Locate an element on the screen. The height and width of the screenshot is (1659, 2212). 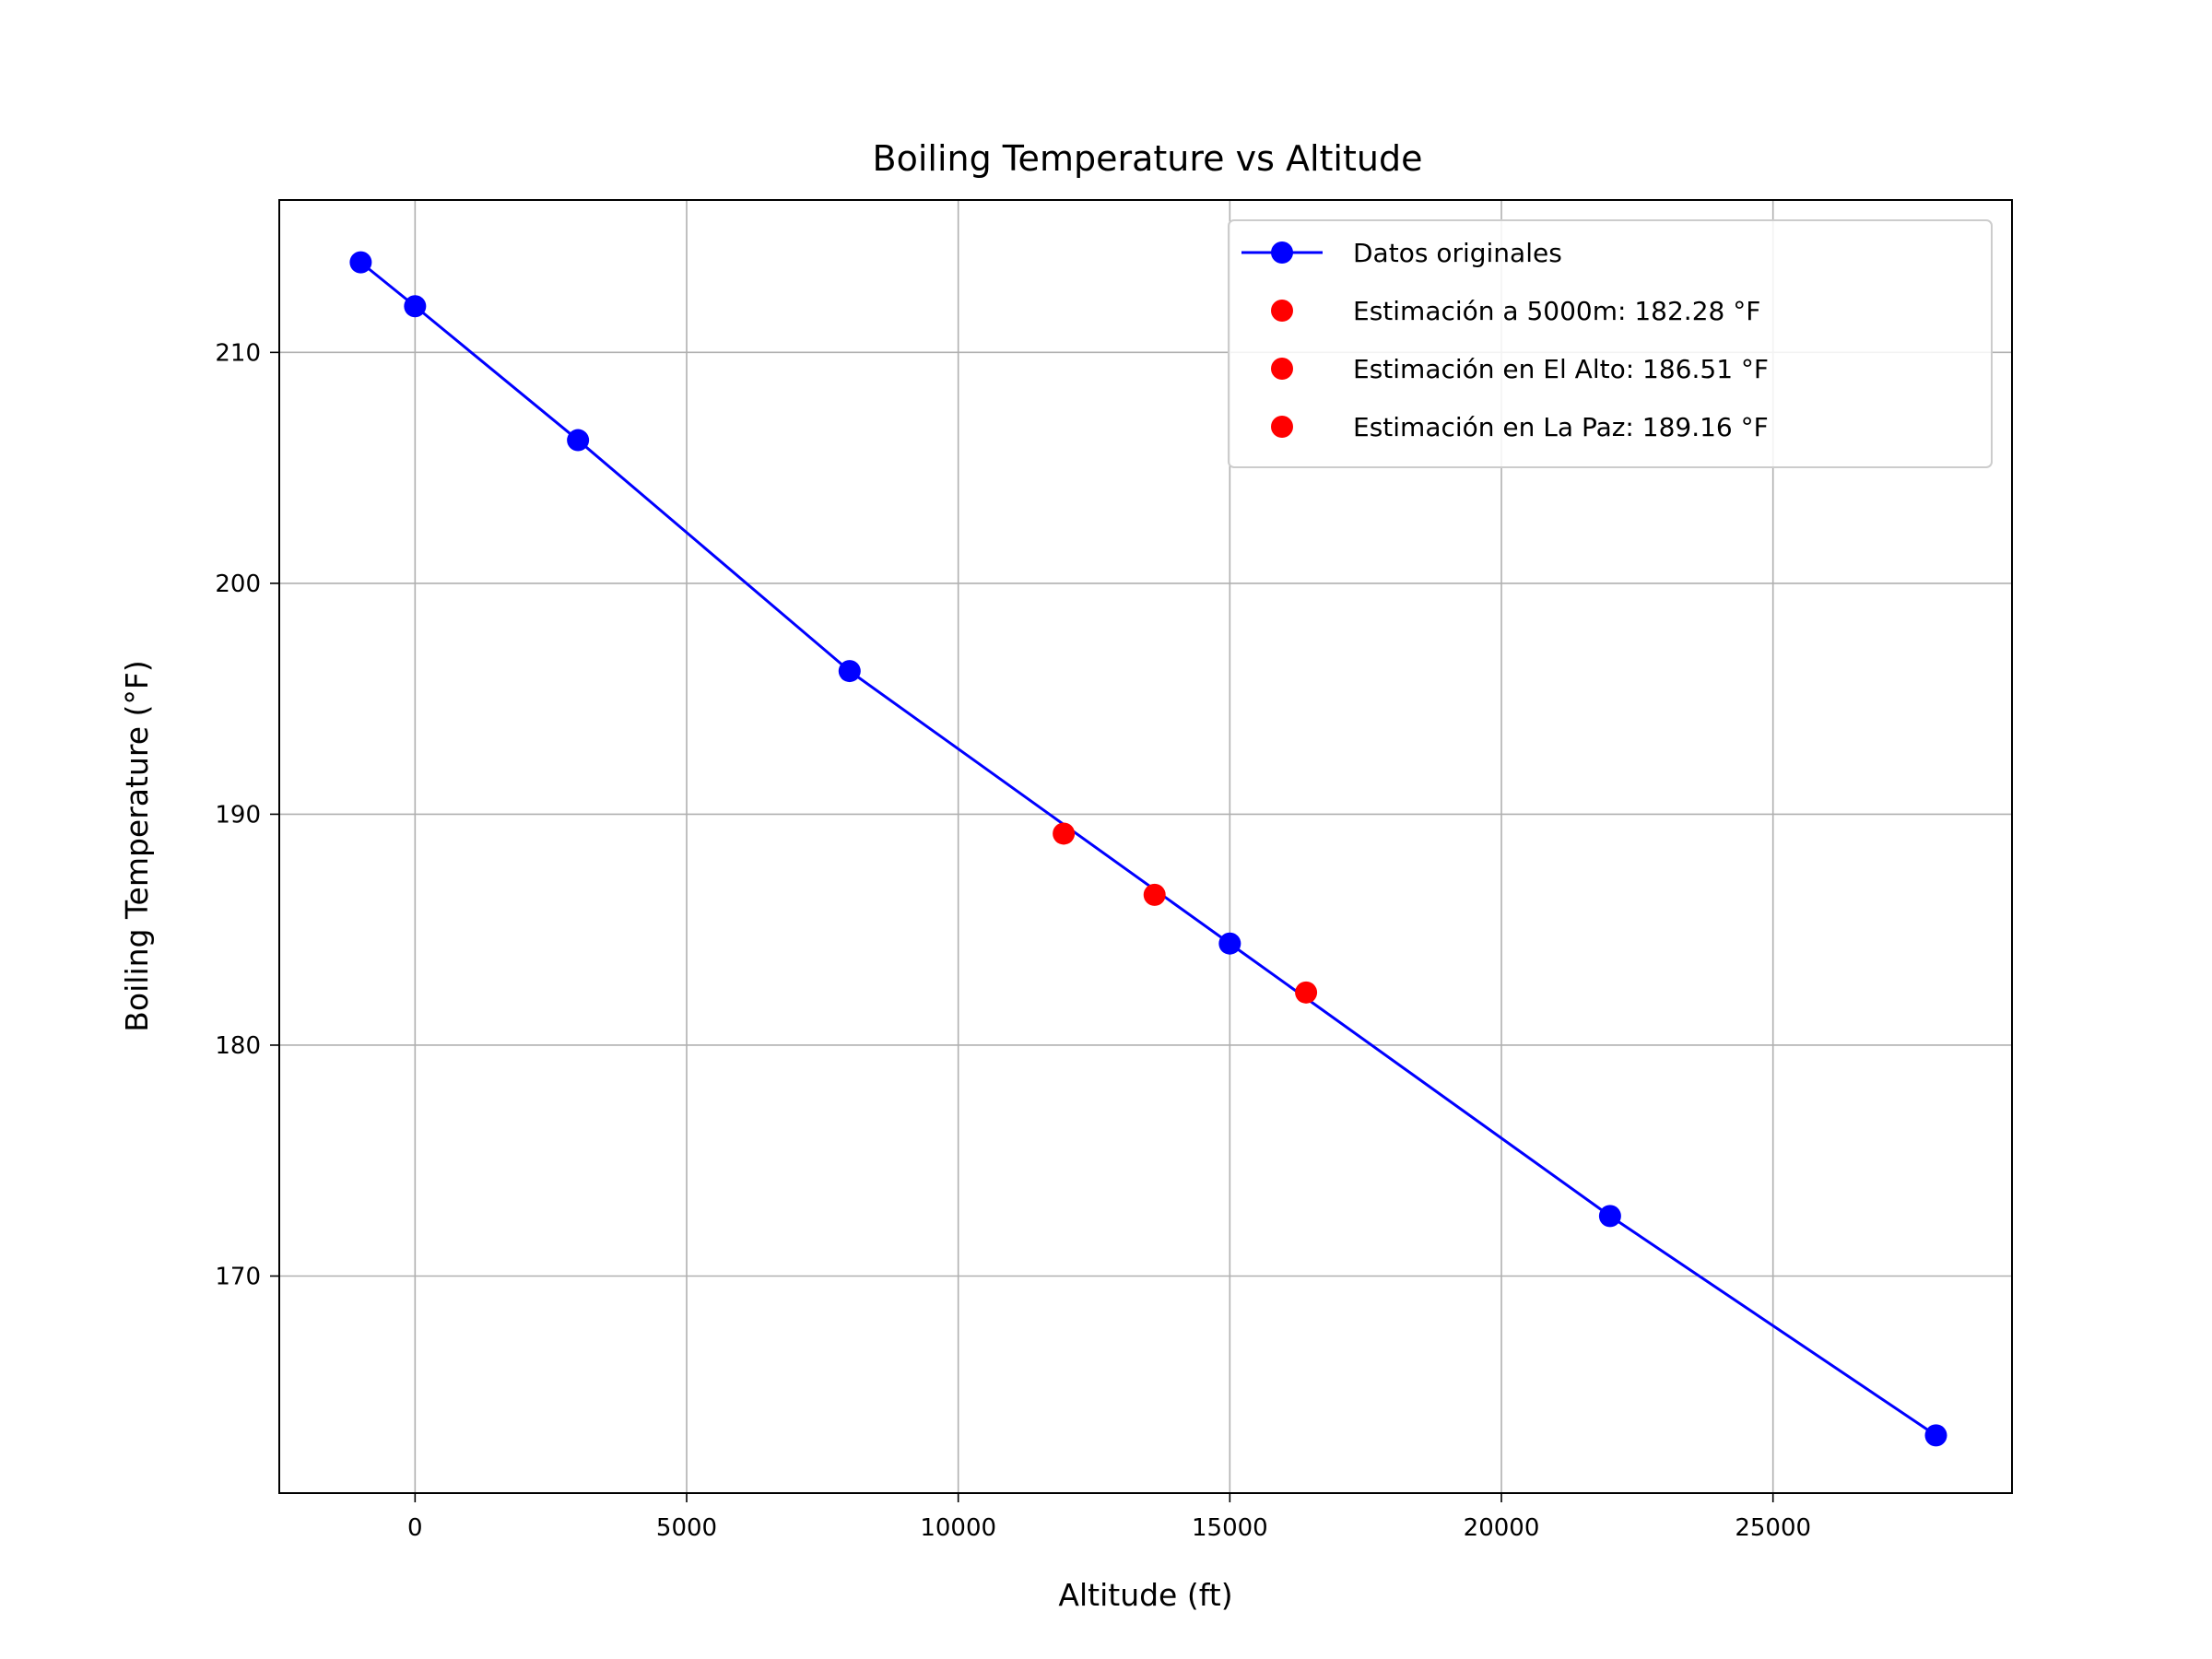
y-axis-label: Boiling Temperature (°F) is located at coordinates (137, 845).